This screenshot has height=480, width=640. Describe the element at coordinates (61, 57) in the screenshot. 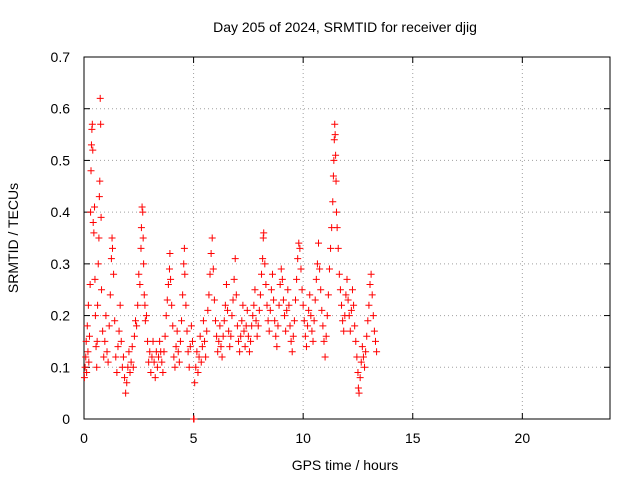

I see `y-tick-label: 0.7` at that location.